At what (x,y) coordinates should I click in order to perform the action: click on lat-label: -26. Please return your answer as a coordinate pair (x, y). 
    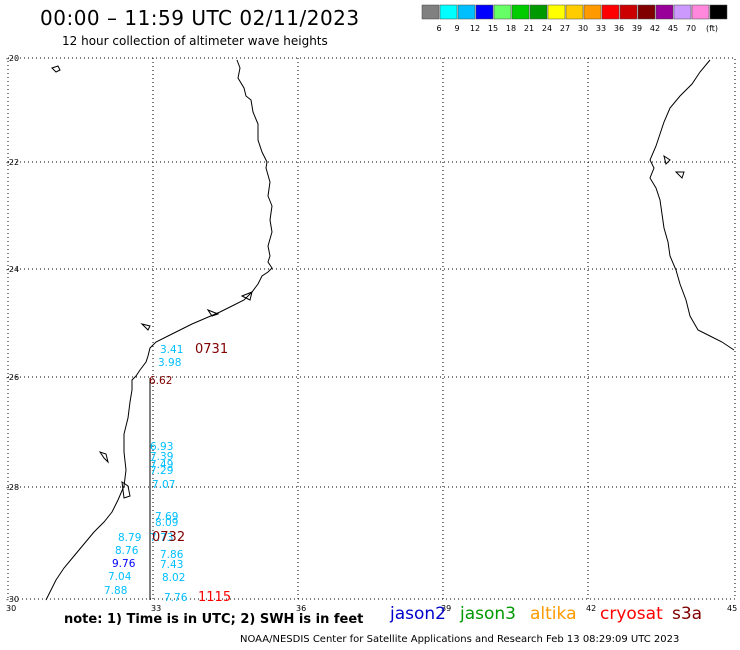
    Looking at the image, I should click on (12, 377).